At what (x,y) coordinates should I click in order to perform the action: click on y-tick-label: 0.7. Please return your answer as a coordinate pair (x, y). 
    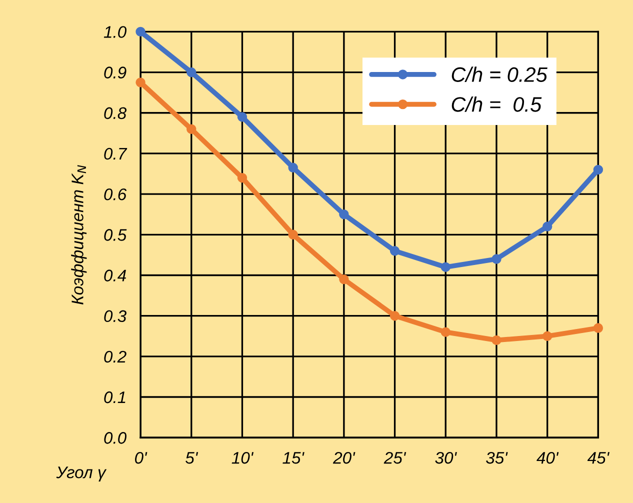
    Looking at the image, I should click on (116, 154).